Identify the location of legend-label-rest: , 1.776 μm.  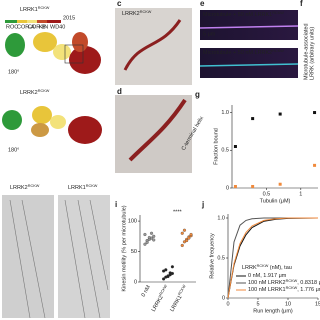
(308, 290).